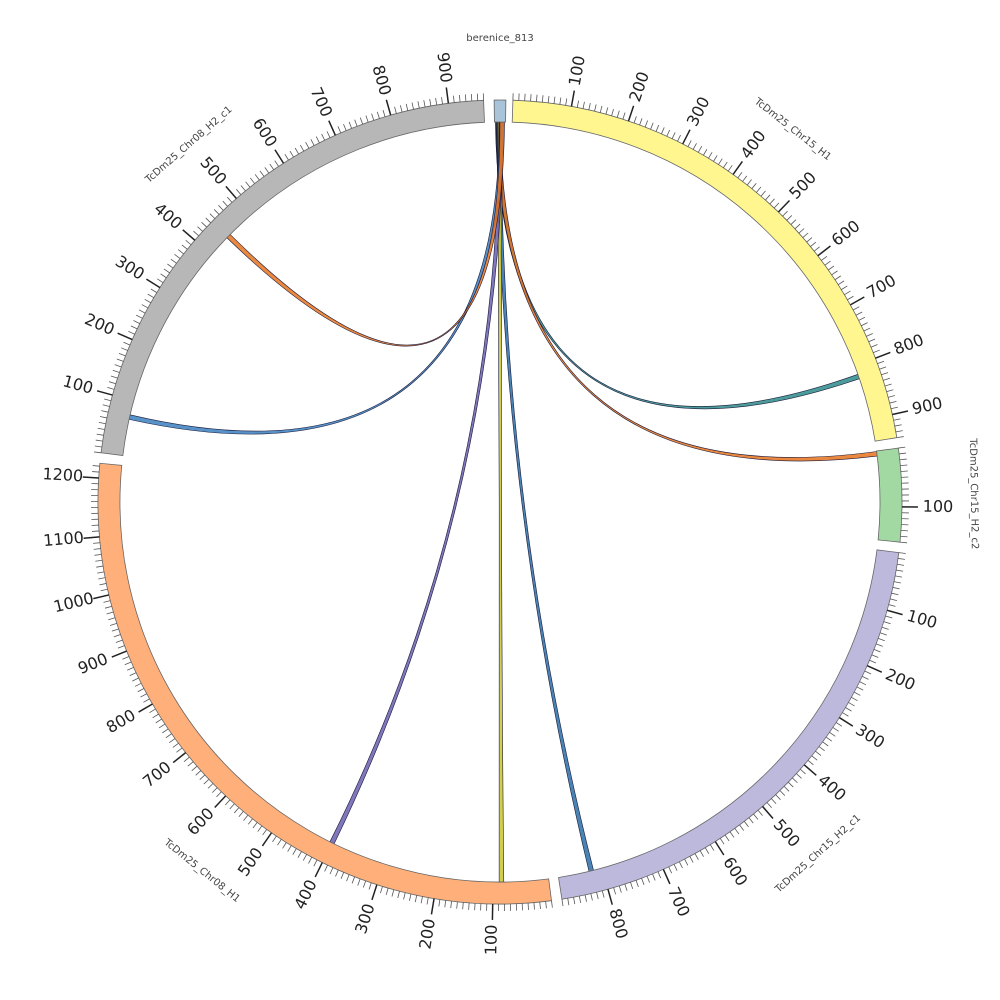  I want to click on tick-label: 1000, so click(74, 602).